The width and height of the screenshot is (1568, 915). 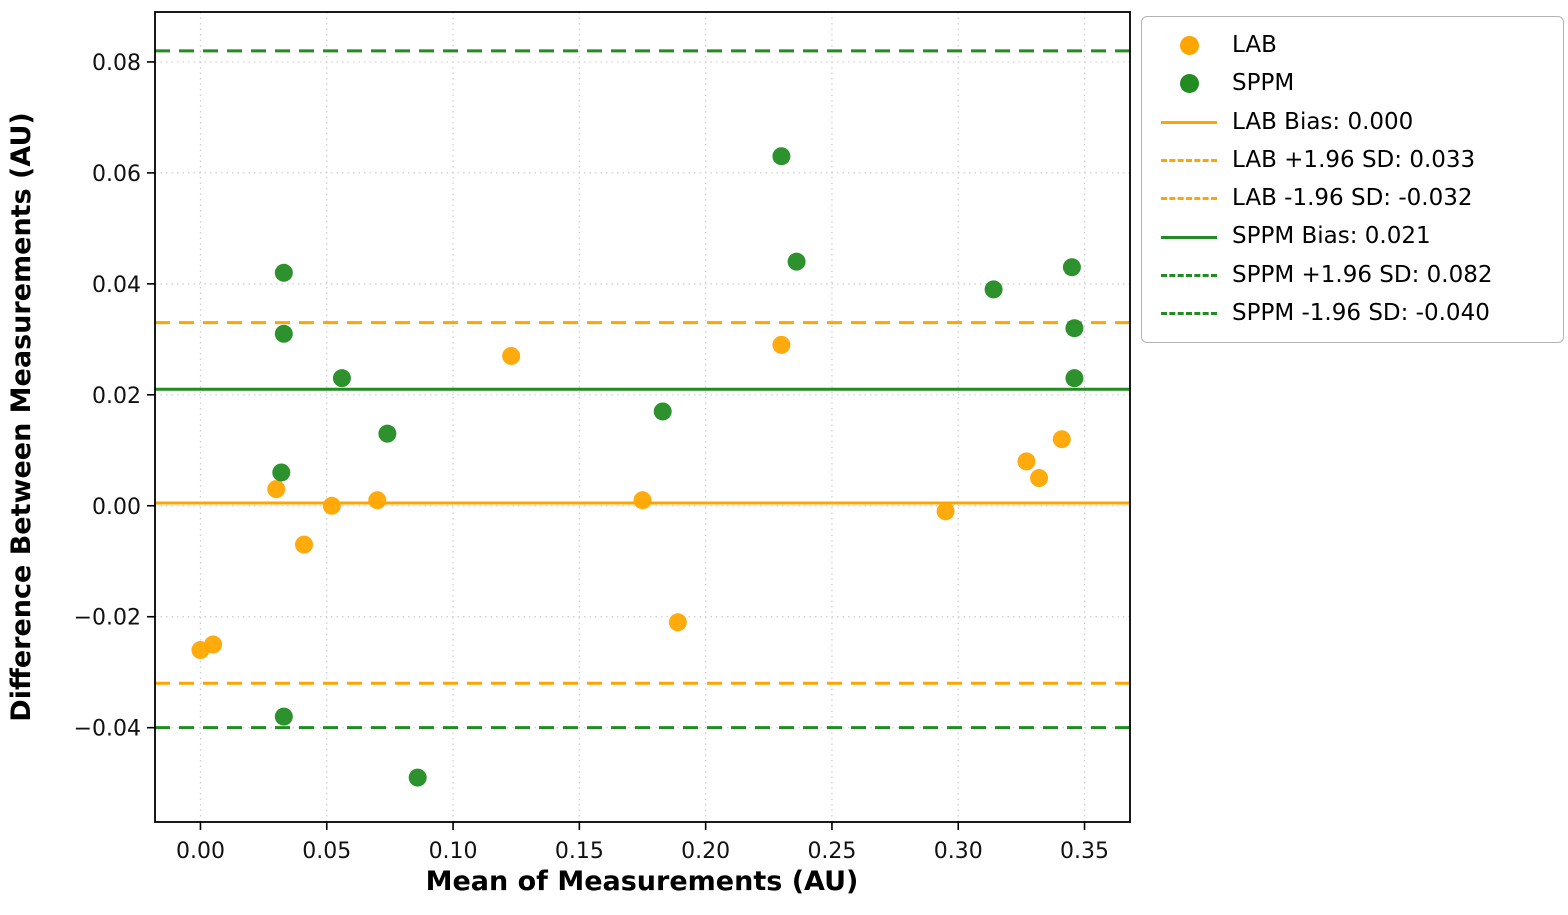 What do you see at coordinates (642, 881) in the screenshot?
I see `x-axis-label: Mean of Measurements (AU)` at bounding box center [642, 881].